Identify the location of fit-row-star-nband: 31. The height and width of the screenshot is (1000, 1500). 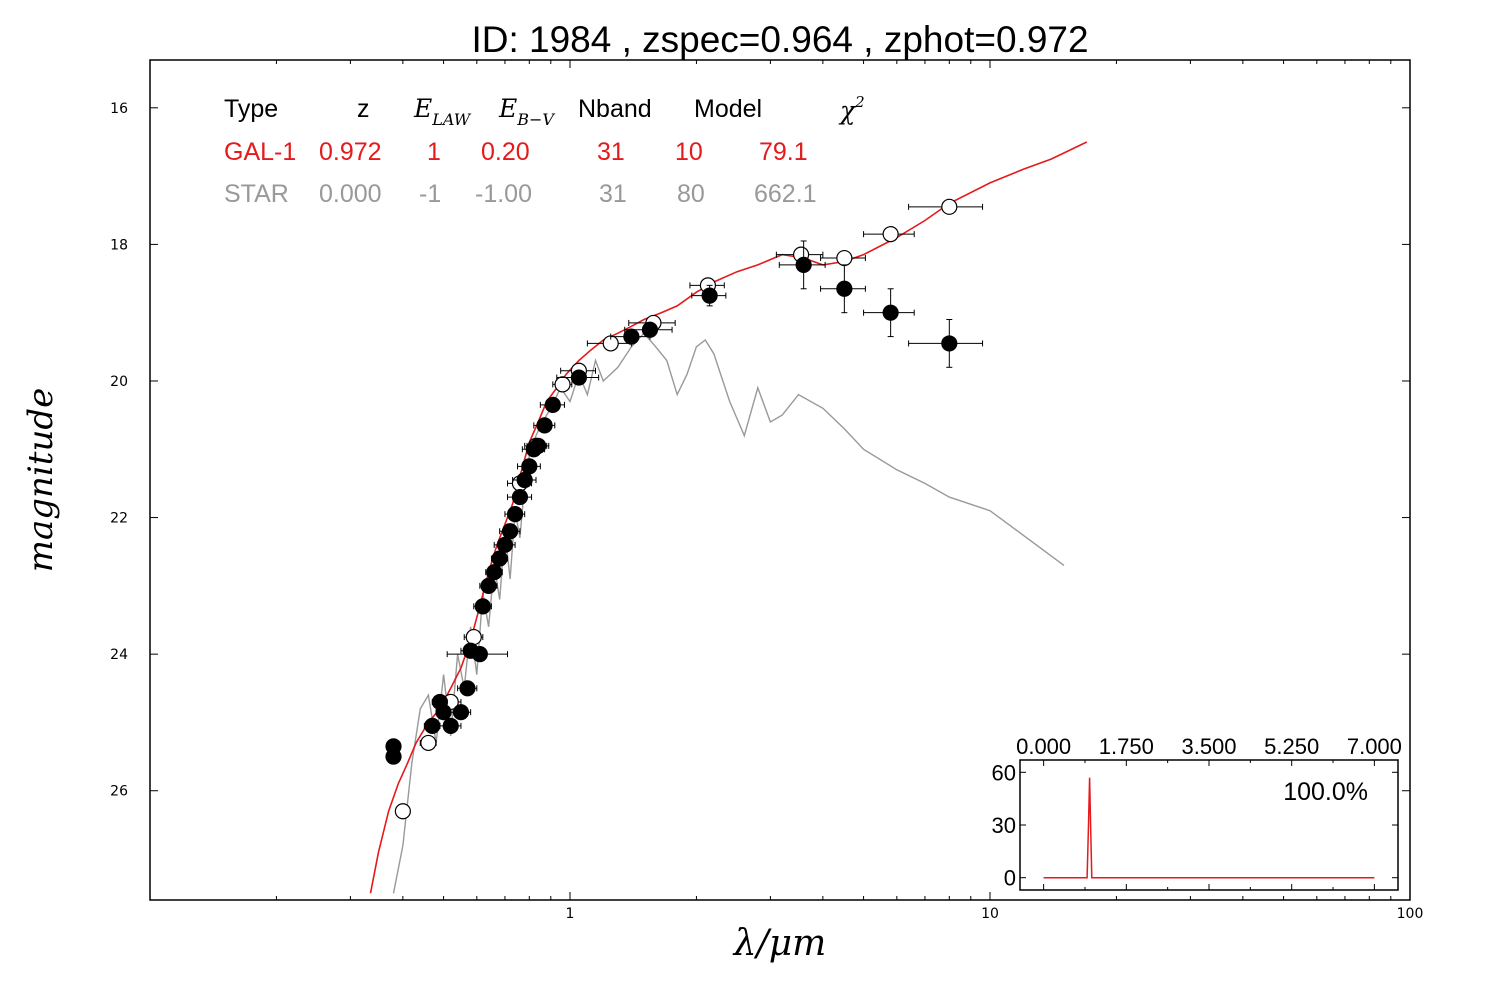
(613, 194).